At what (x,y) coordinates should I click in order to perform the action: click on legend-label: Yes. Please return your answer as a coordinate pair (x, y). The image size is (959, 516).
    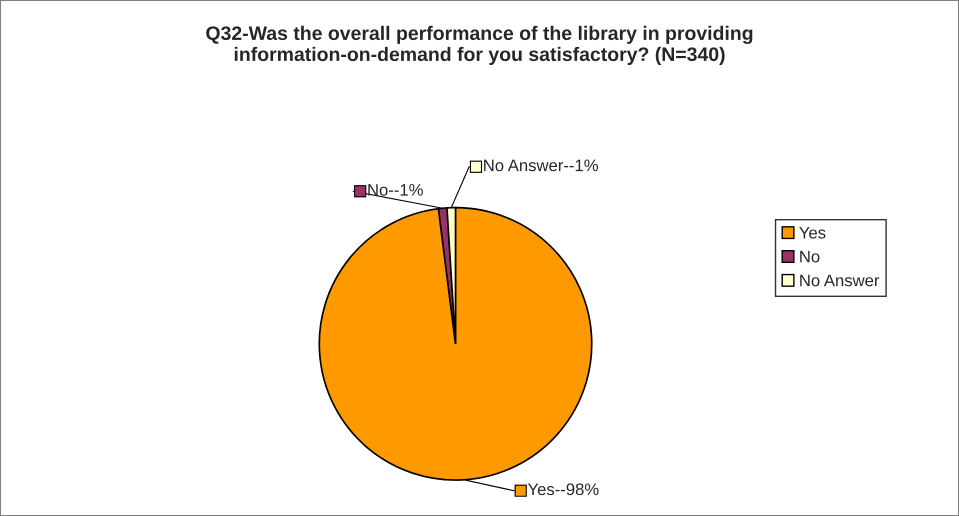
    Looking at the image, I should click on (812, 232).